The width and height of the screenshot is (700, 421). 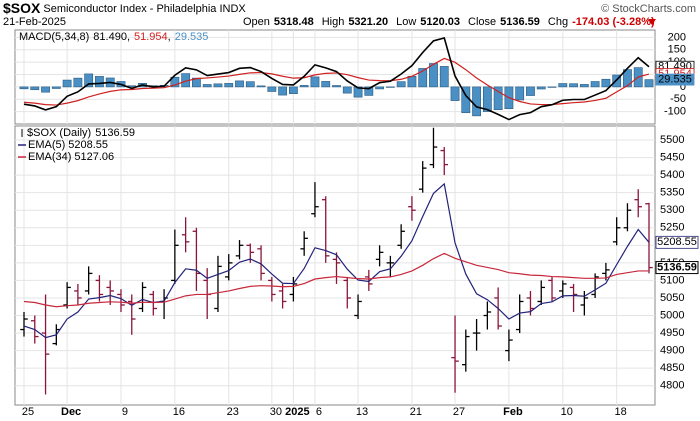 I want to click on x-tick-label: 27, so click(x=459, y=412).